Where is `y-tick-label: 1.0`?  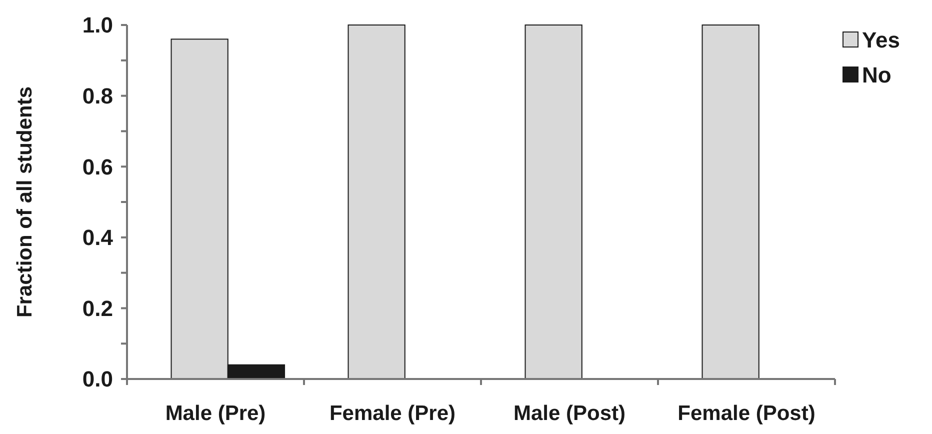
y-tick-label: 1.0 is located at coordinates (97, 25).